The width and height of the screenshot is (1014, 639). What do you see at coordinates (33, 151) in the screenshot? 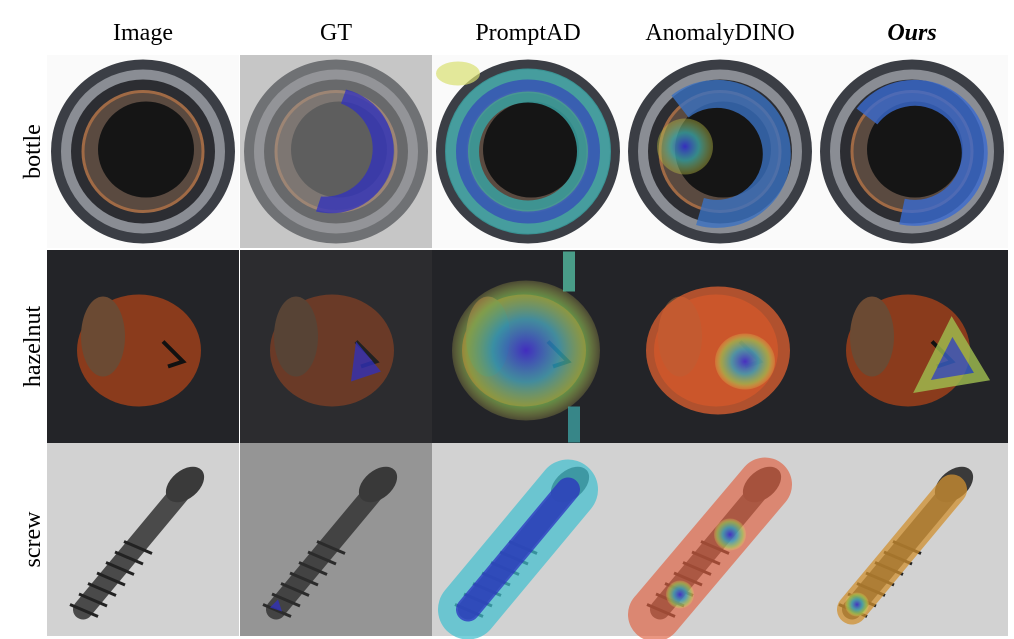
I see `row-label: bottle` at bounding box center [33, 151].